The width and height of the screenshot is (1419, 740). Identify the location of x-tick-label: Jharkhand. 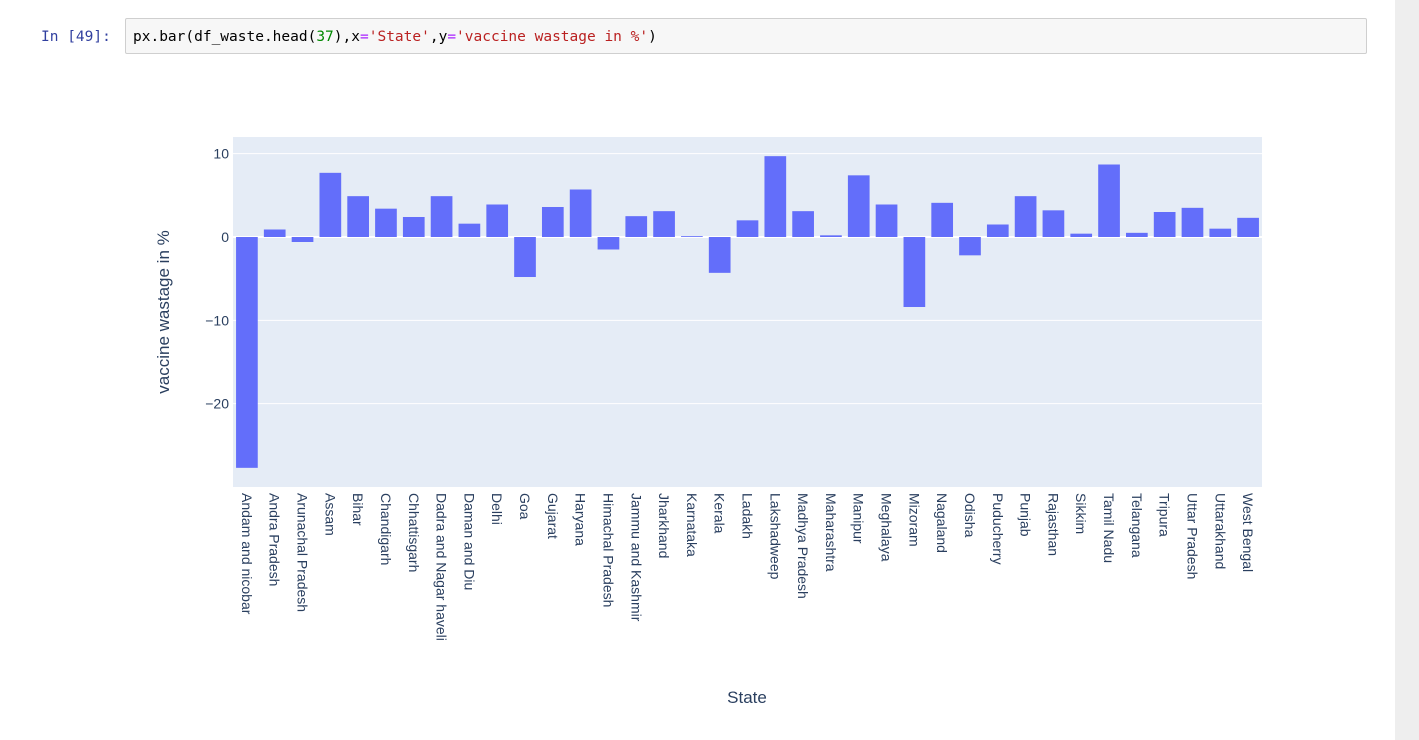
(664, 525).